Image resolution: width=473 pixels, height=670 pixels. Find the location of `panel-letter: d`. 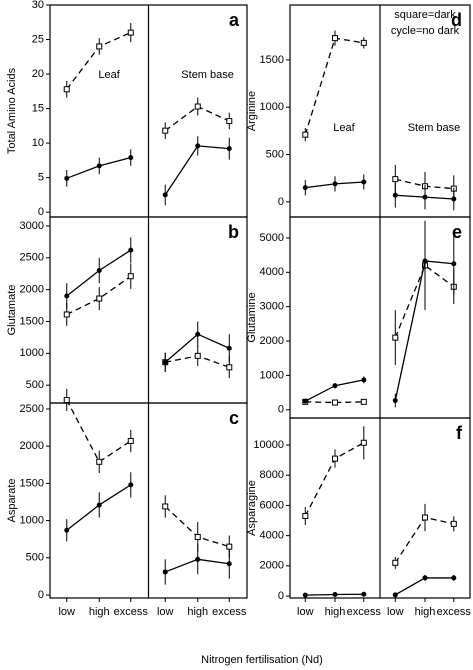

panel-letter: d is located at coordinates (456, 20).